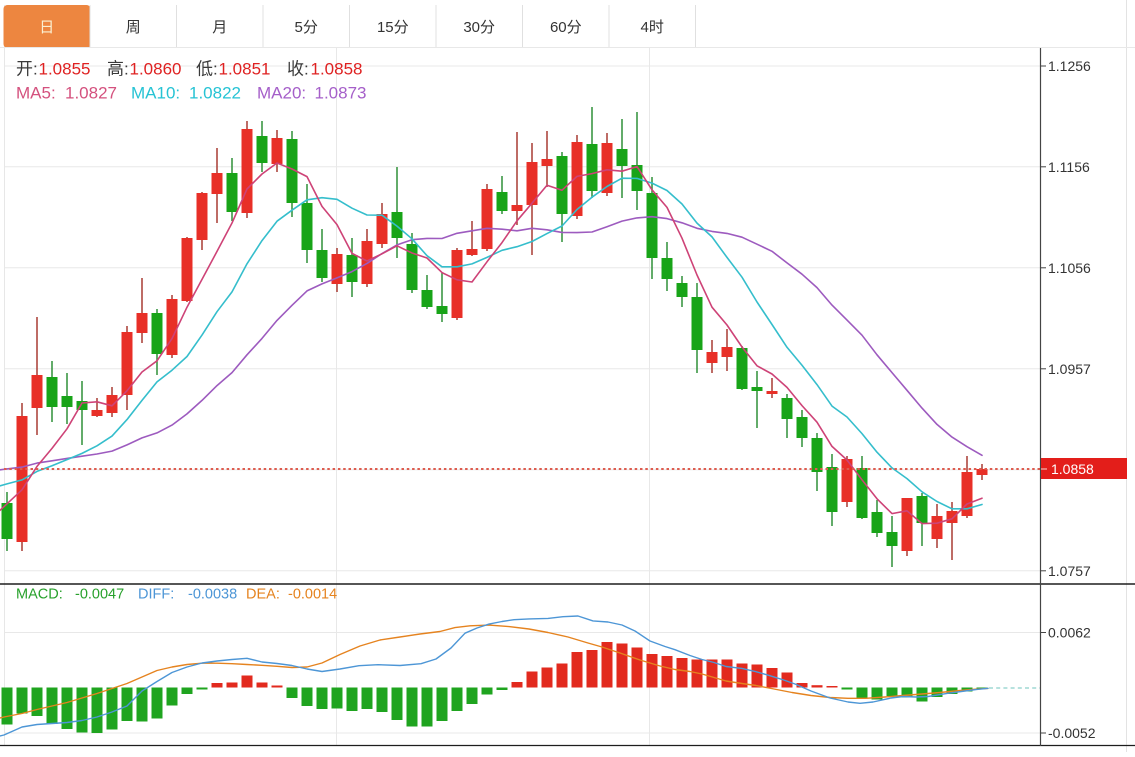 This screenshot has width=1135, height=757. Describe the element at coordinates (1069, 268) in the screenshot. I see `svg-text: 1.1056` at that location.